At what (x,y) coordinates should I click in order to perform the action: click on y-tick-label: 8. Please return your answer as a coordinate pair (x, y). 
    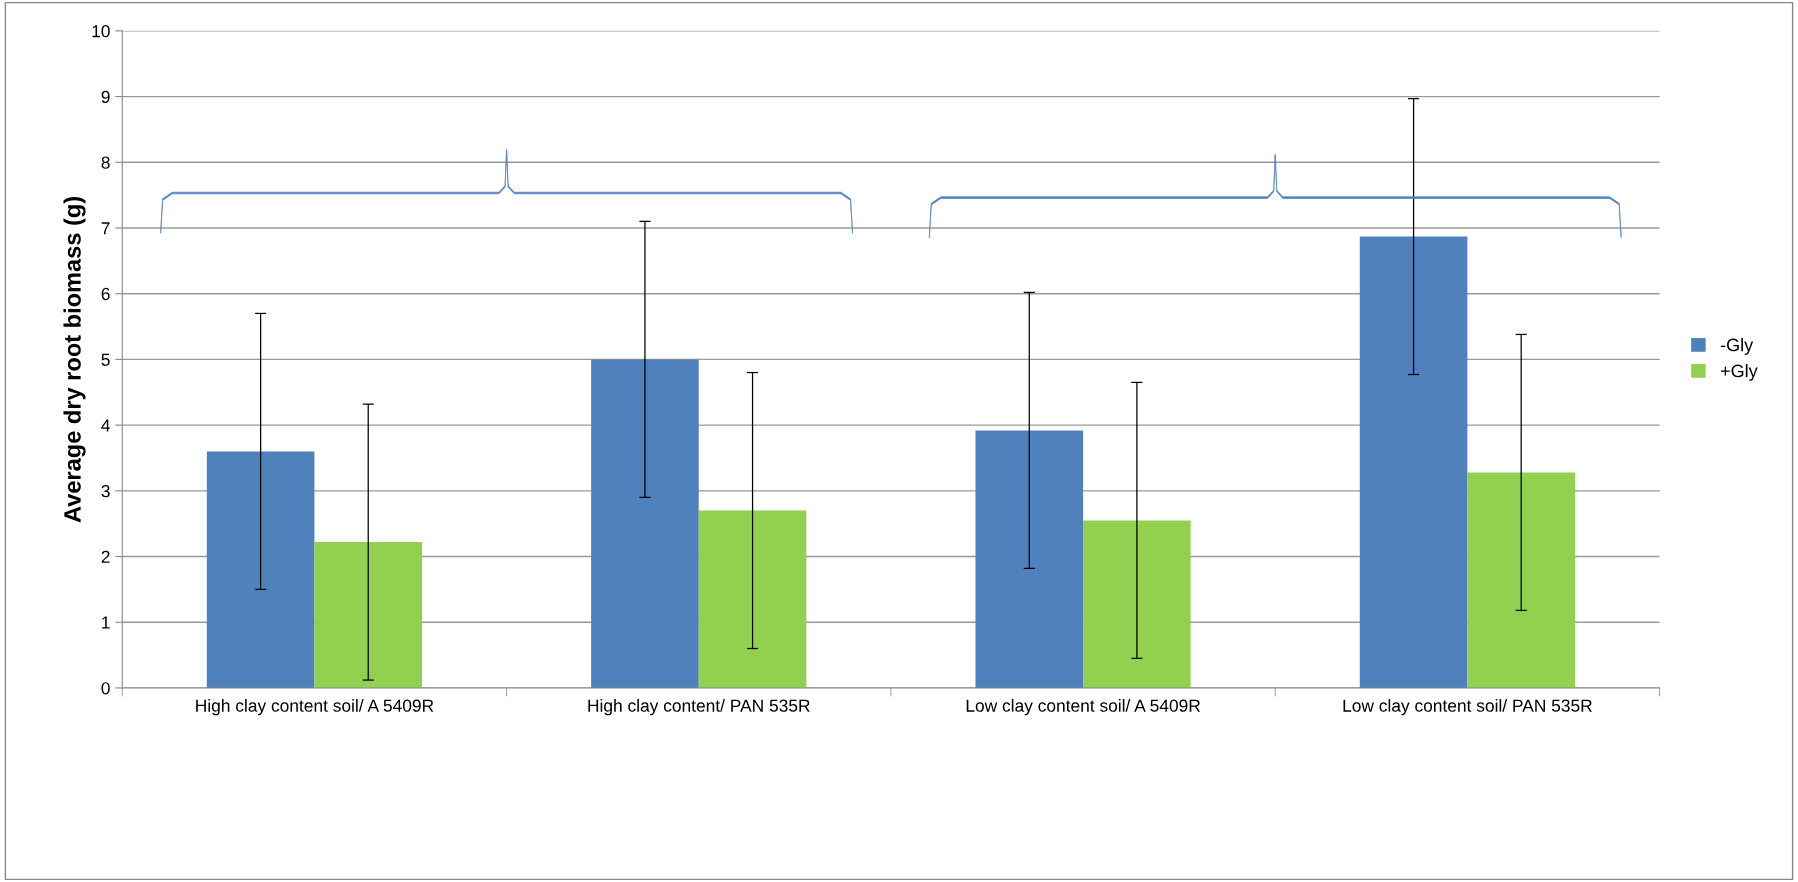
    Looking at the image, I should click on (105, 162).